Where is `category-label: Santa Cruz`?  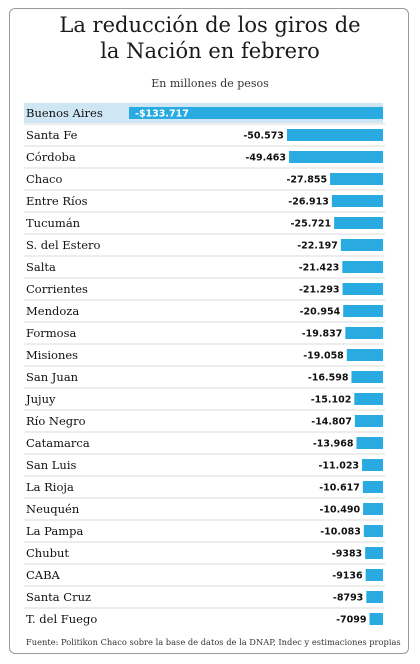
category-label: Santa Cruz is located at coordinates (58, 597).